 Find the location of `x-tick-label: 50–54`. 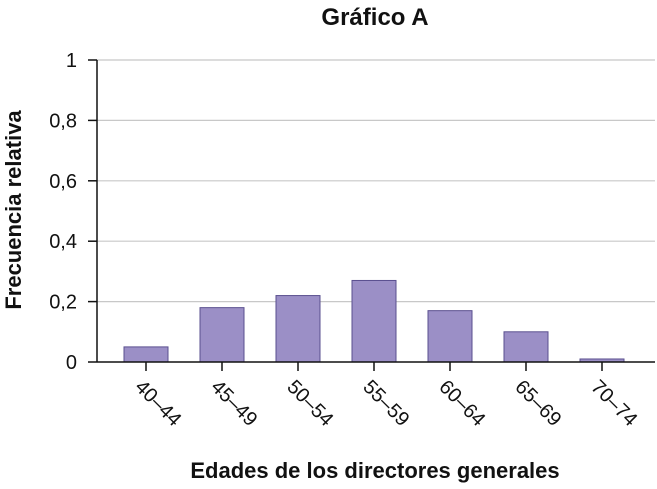

x-tick-label: 50–54 is located at coordinates (309, 403).